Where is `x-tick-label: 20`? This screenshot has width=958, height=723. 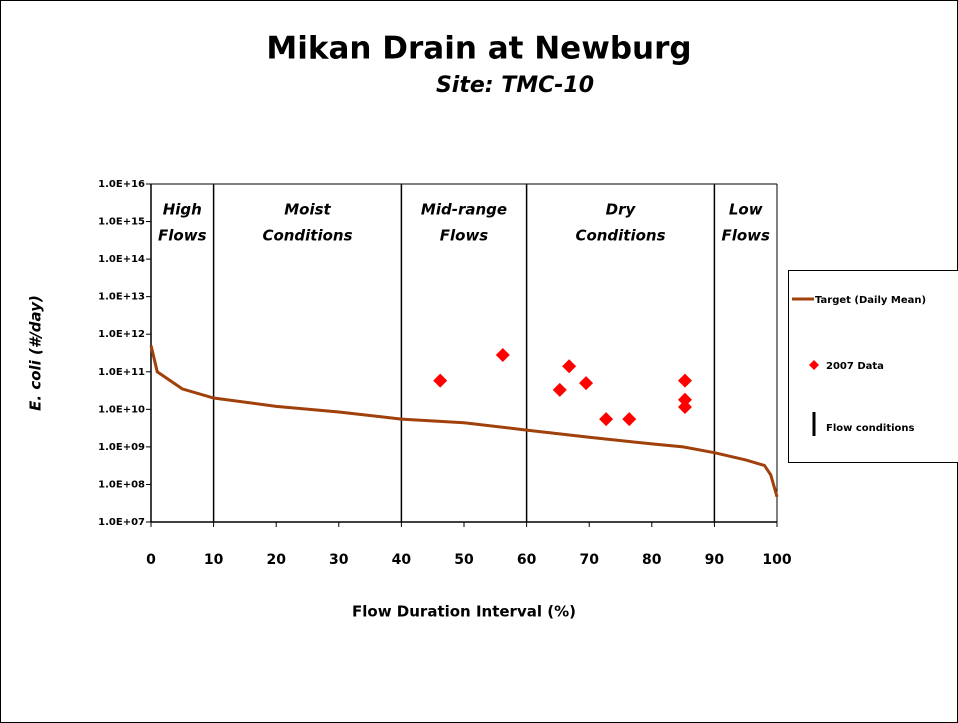 x-tick-label: 20 is located at coordinates (276, 560).